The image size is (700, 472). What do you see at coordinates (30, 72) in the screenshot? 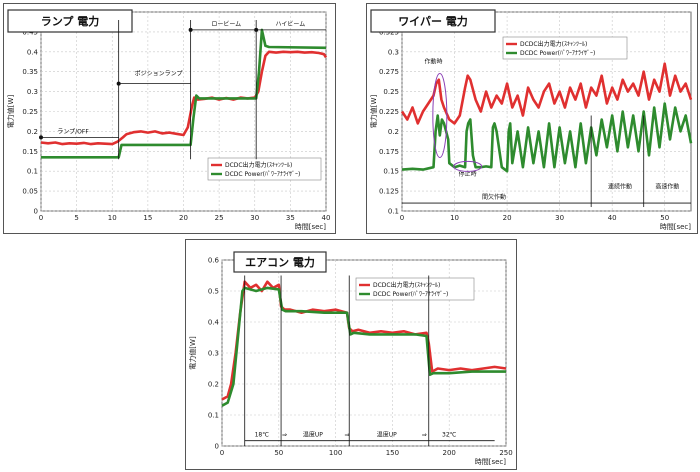
I see `lamp-y-tick-label: 0.35` at bounding box center [30, 72].